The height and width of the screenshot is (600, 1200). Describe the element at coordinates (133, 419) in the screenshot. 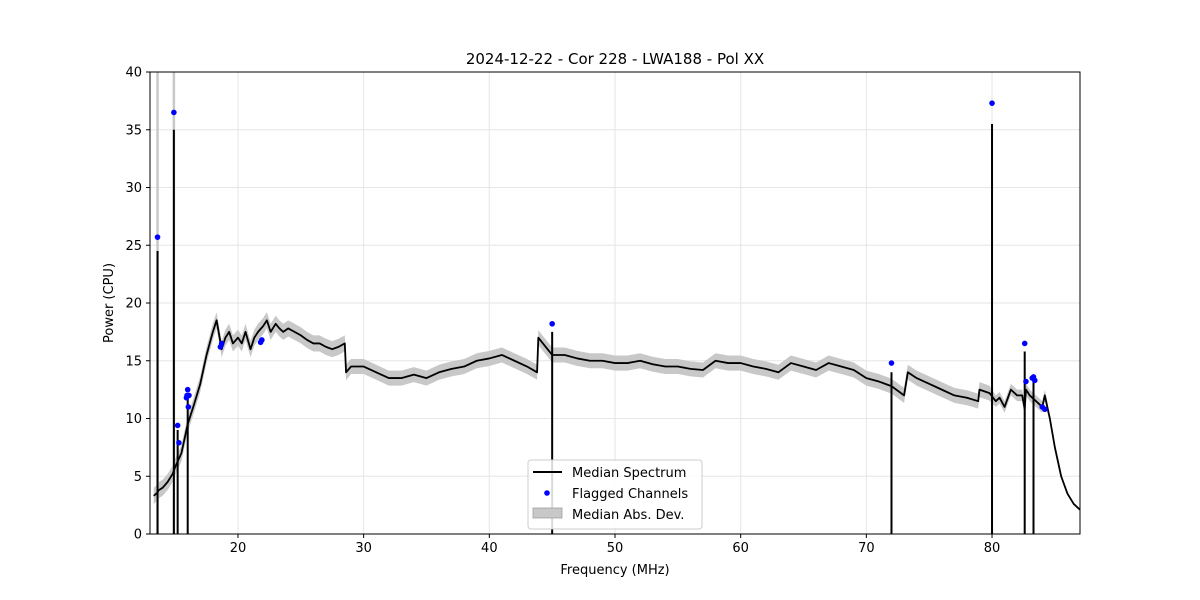

I see `y-tick-label: 10` at that location.